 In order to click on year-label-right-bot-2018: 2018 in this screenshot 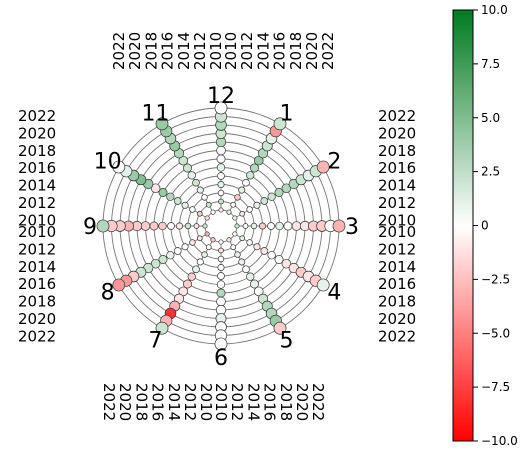, I will do `click(397, 302)`.